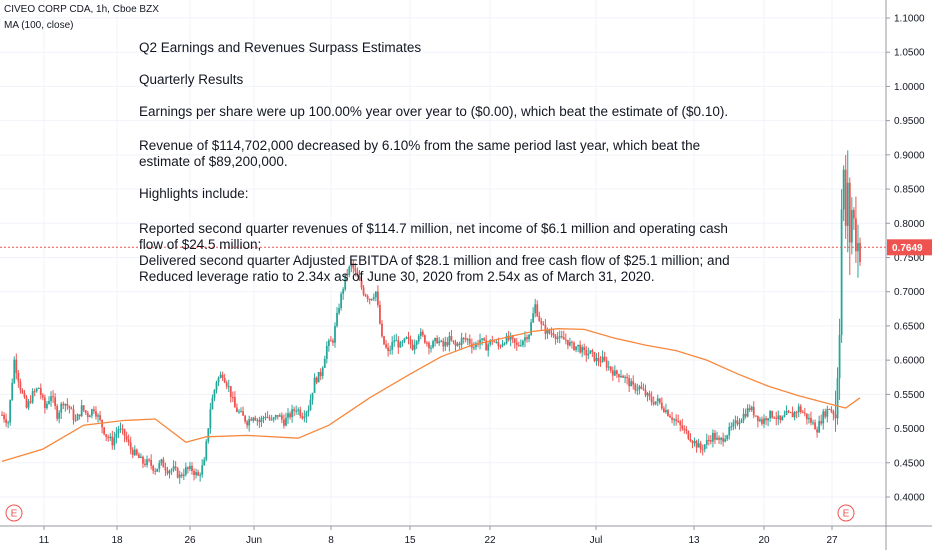  What do you see at coordinates (410, 540) in the screenshot?
I see `x-tick-label: 15` at bounding box center [410, 540].